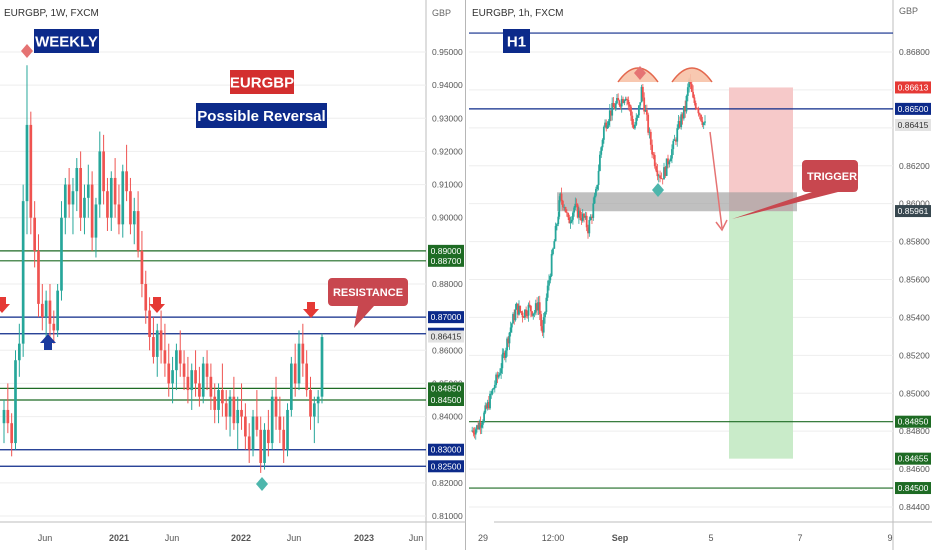 The image size is (932, 555). What do you see at coordinates (446, 400) in the screenshot?
I see `weekly-level-badge-label: 0.84500` at bounding box center [446, 400].